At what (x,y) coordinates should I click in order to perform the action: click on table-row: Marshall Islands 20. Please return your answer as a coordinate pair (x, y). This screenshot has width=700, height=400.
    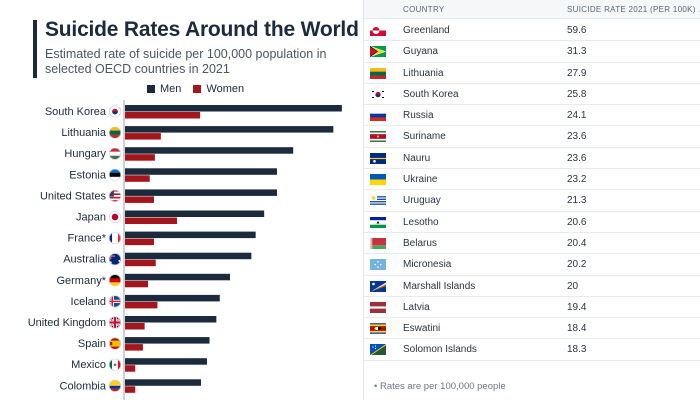
    Looking at the image, I should click on (532, 286).